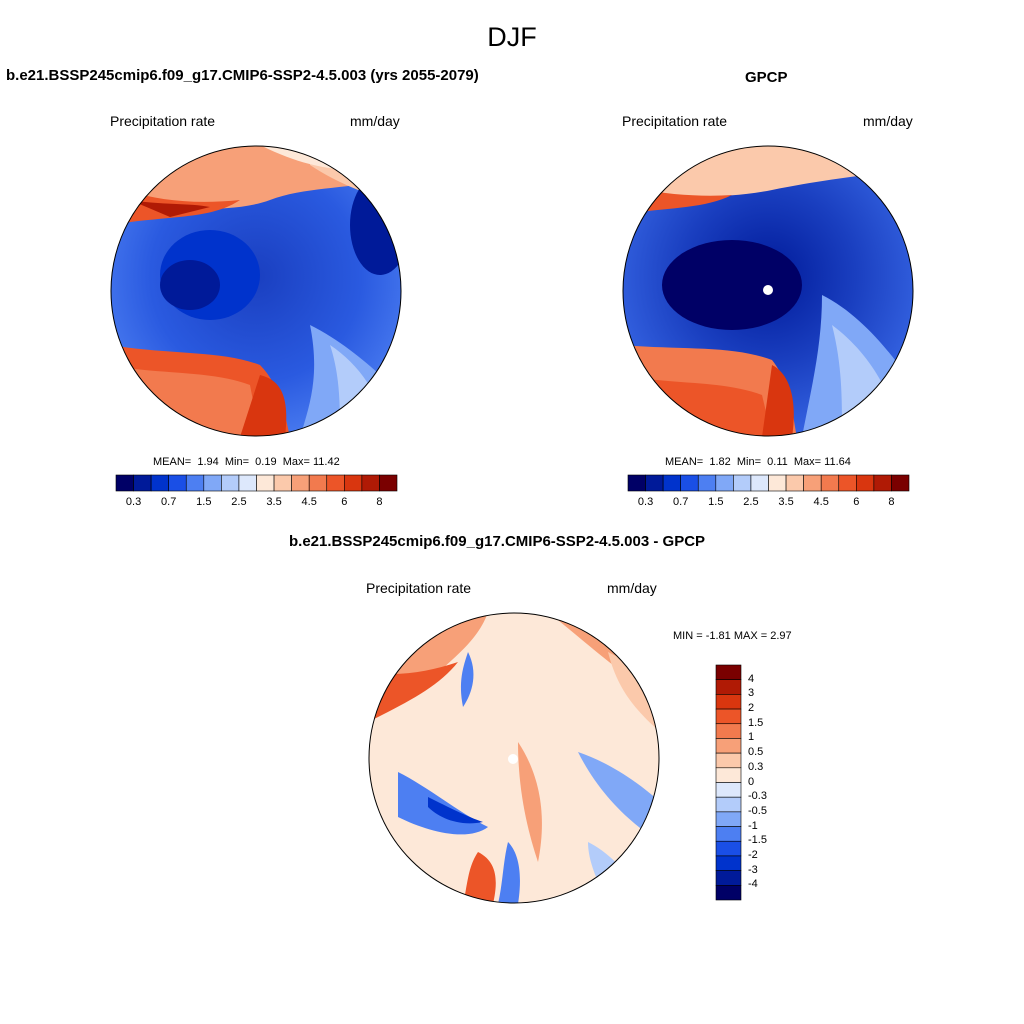 Image resolution: width=1024 pixels, height=1024 pixels. What do you see at coordinates (204, 502) in the screenshot?
I see `model-colorbar-tick-label: 1.5` at bounding box center [204, 502].